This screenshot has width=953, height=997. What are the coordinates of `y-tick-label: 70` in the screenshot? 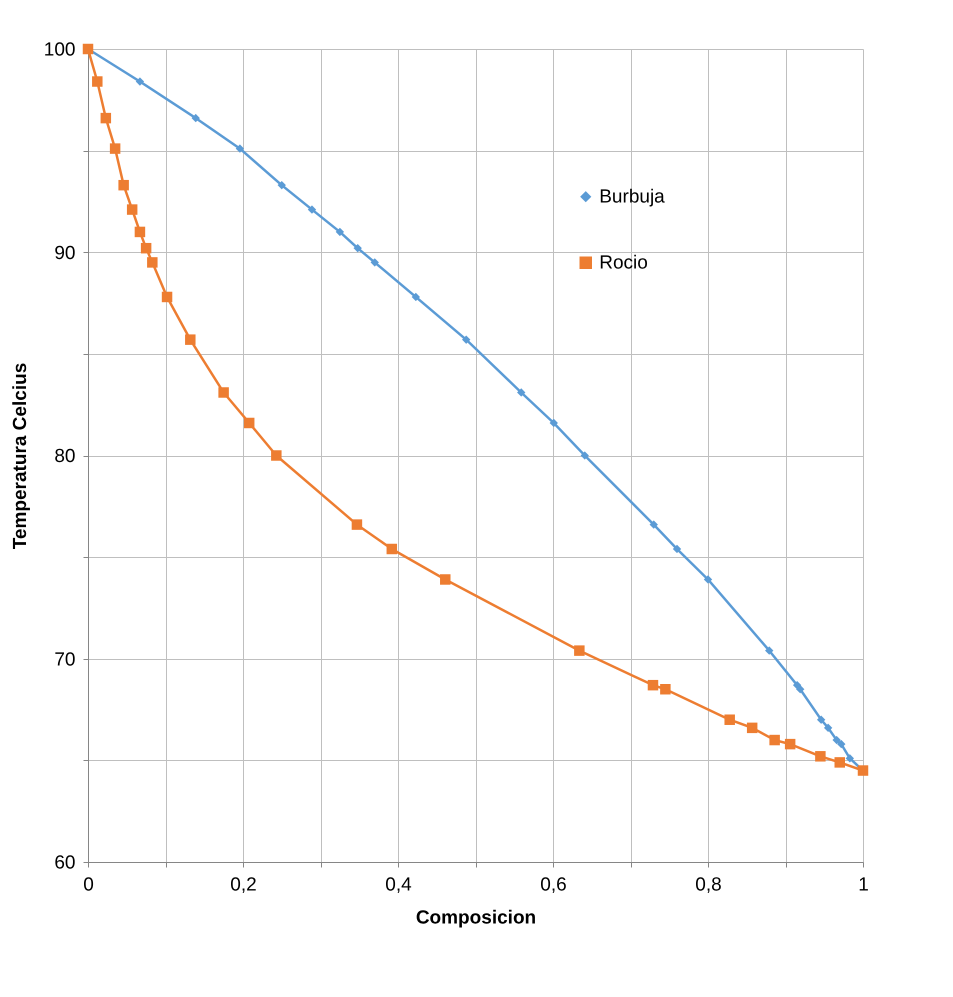 It's located at (65, 659).